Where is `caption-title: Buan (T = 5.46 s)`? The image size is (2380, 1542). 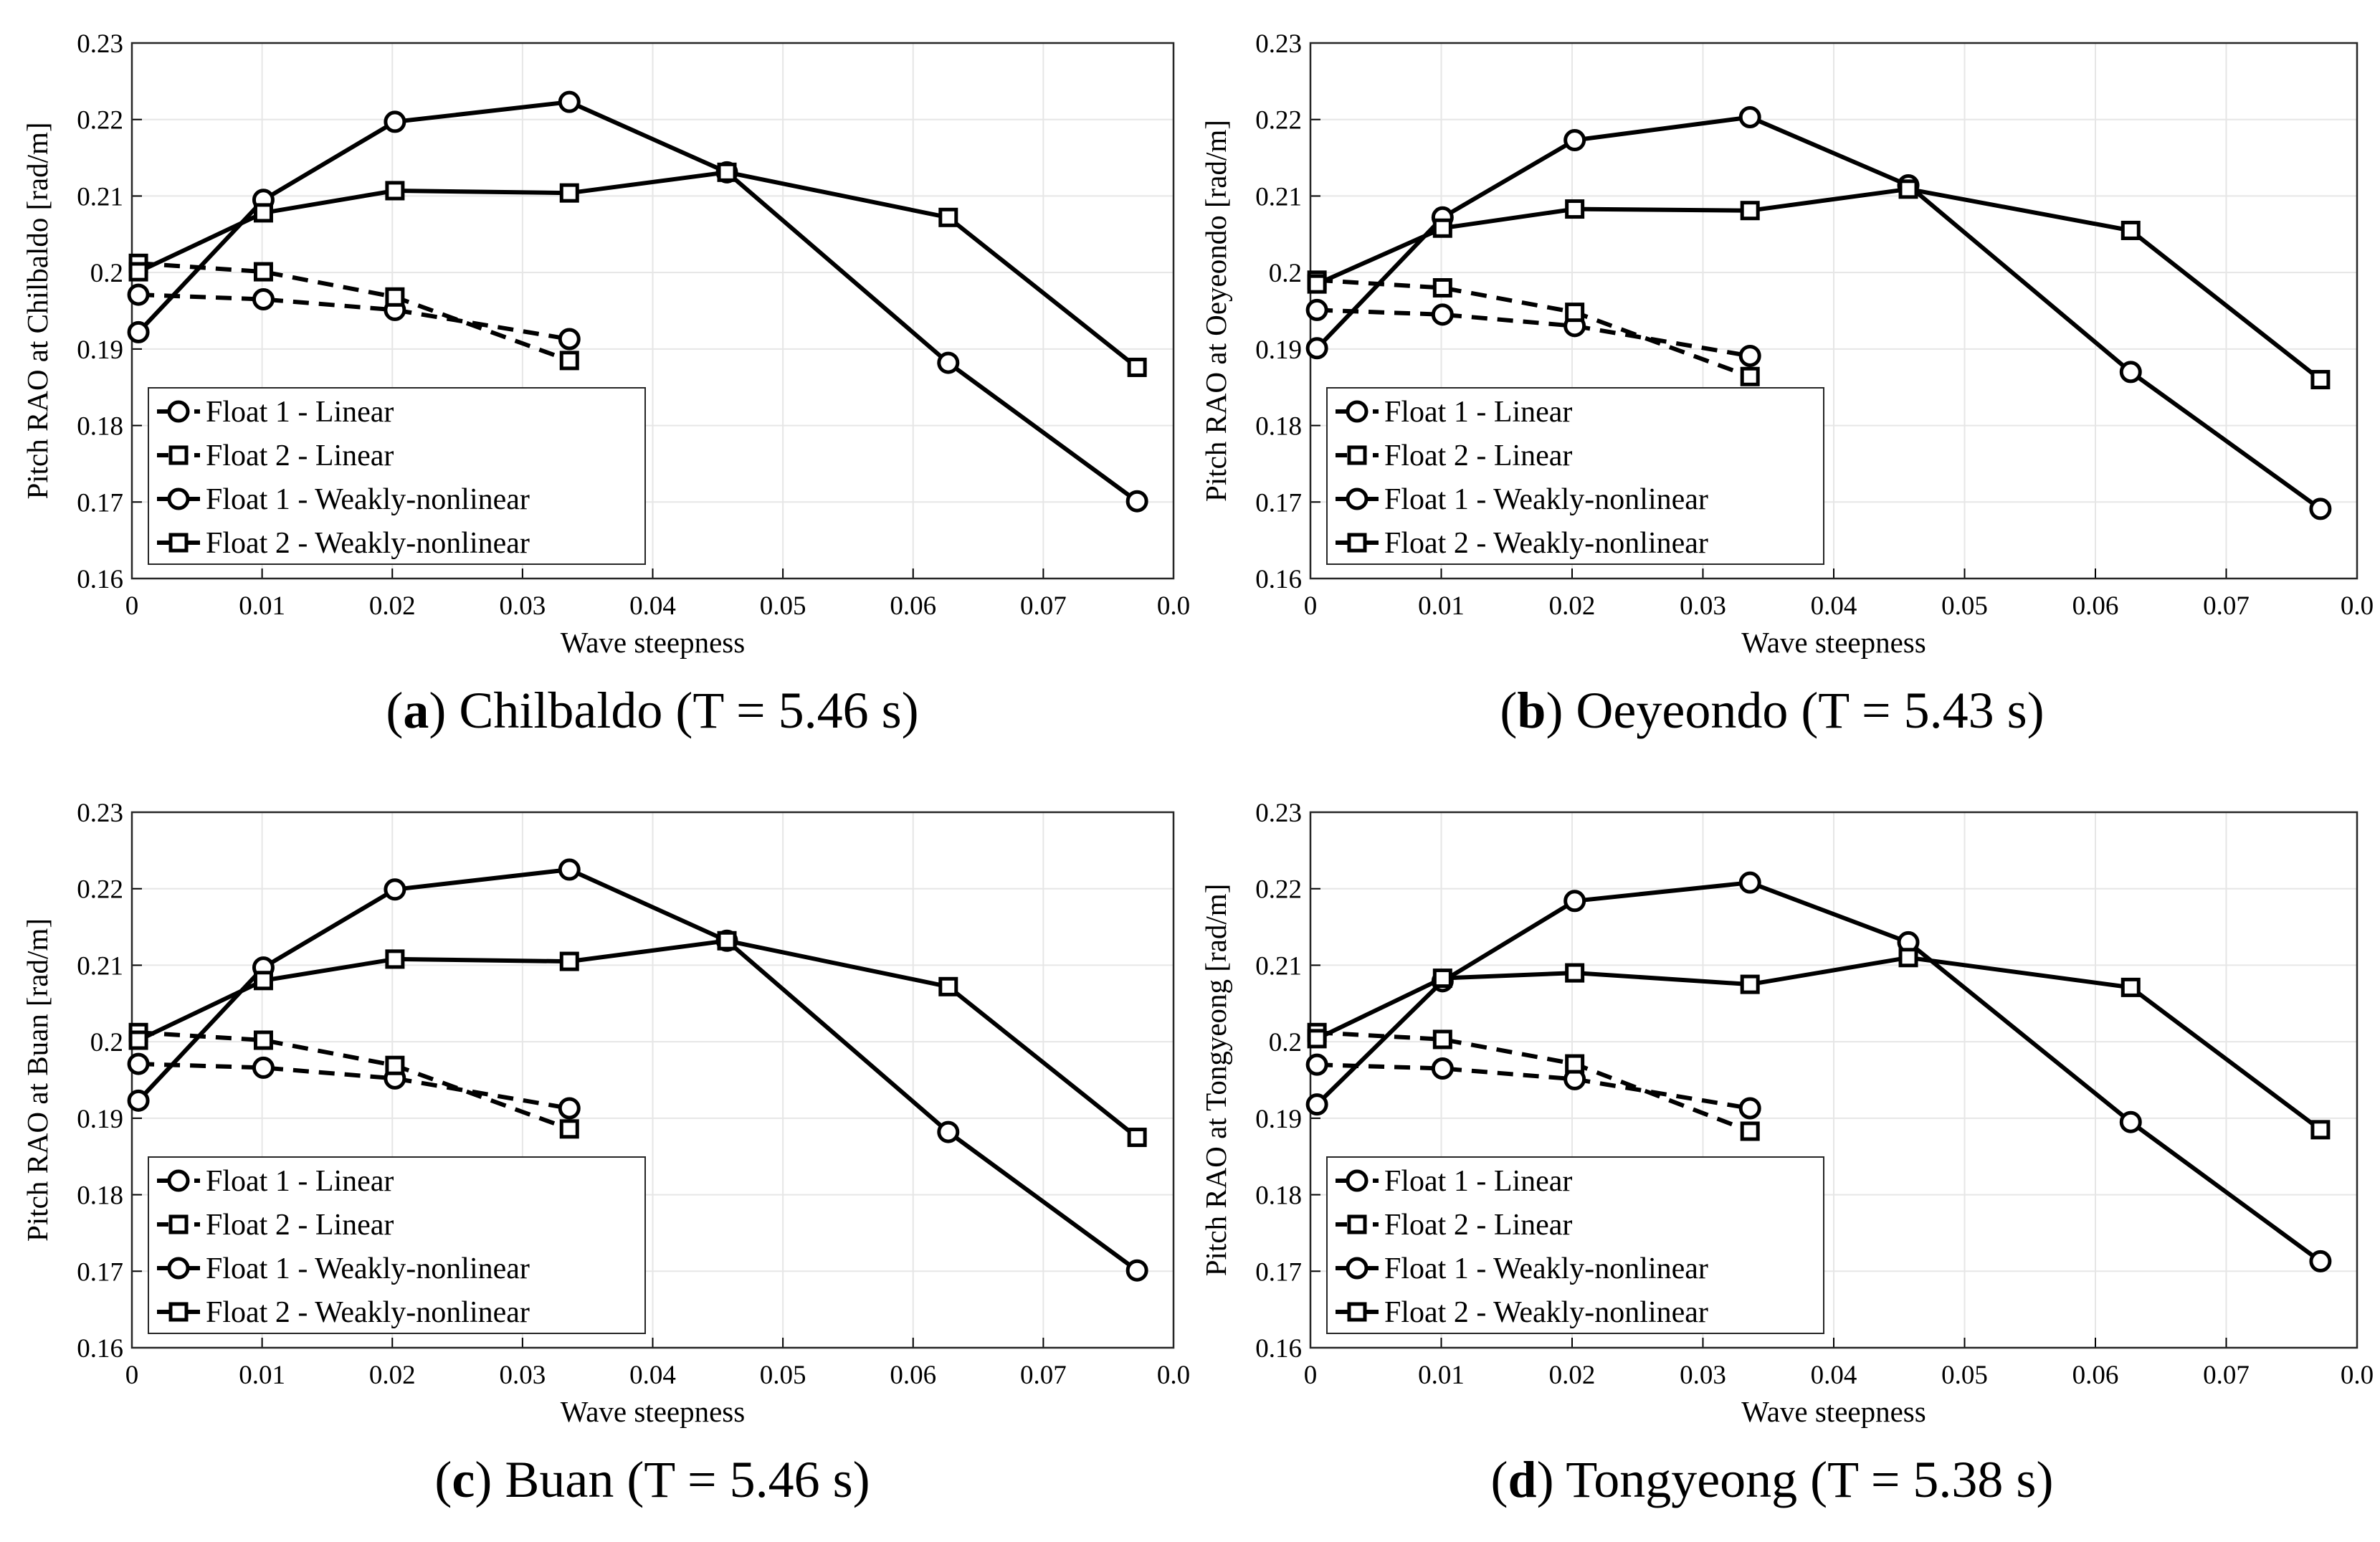
caption-title: Buan (T = 5.46 s) is located at coordinates (681, 1479).